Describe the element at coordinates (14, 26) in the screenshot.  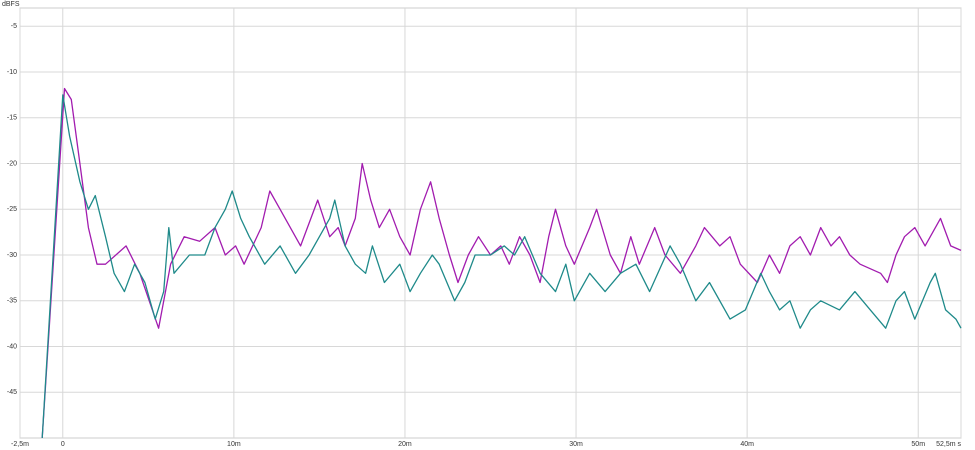
I see `y-tick-label: -5` at that location.